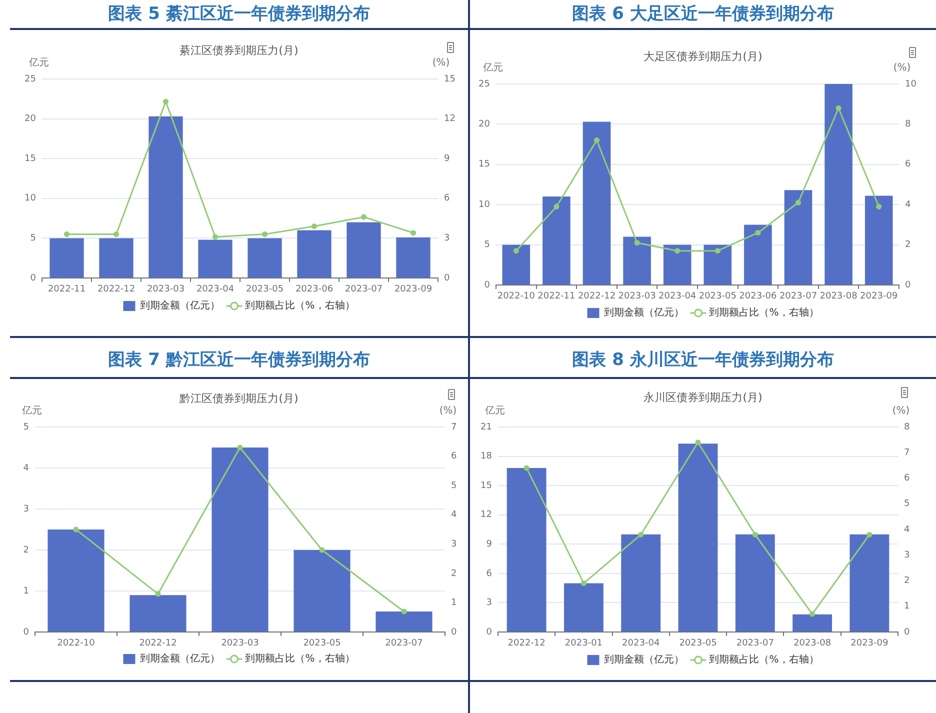 The height and width of the screenshot is (713, 936). What do you see at coordinates (239, 357) in the screenshot?
I see `chart-title: 图表 7 黔江区近一年债券到期分布` at bounding box center [239, 357].